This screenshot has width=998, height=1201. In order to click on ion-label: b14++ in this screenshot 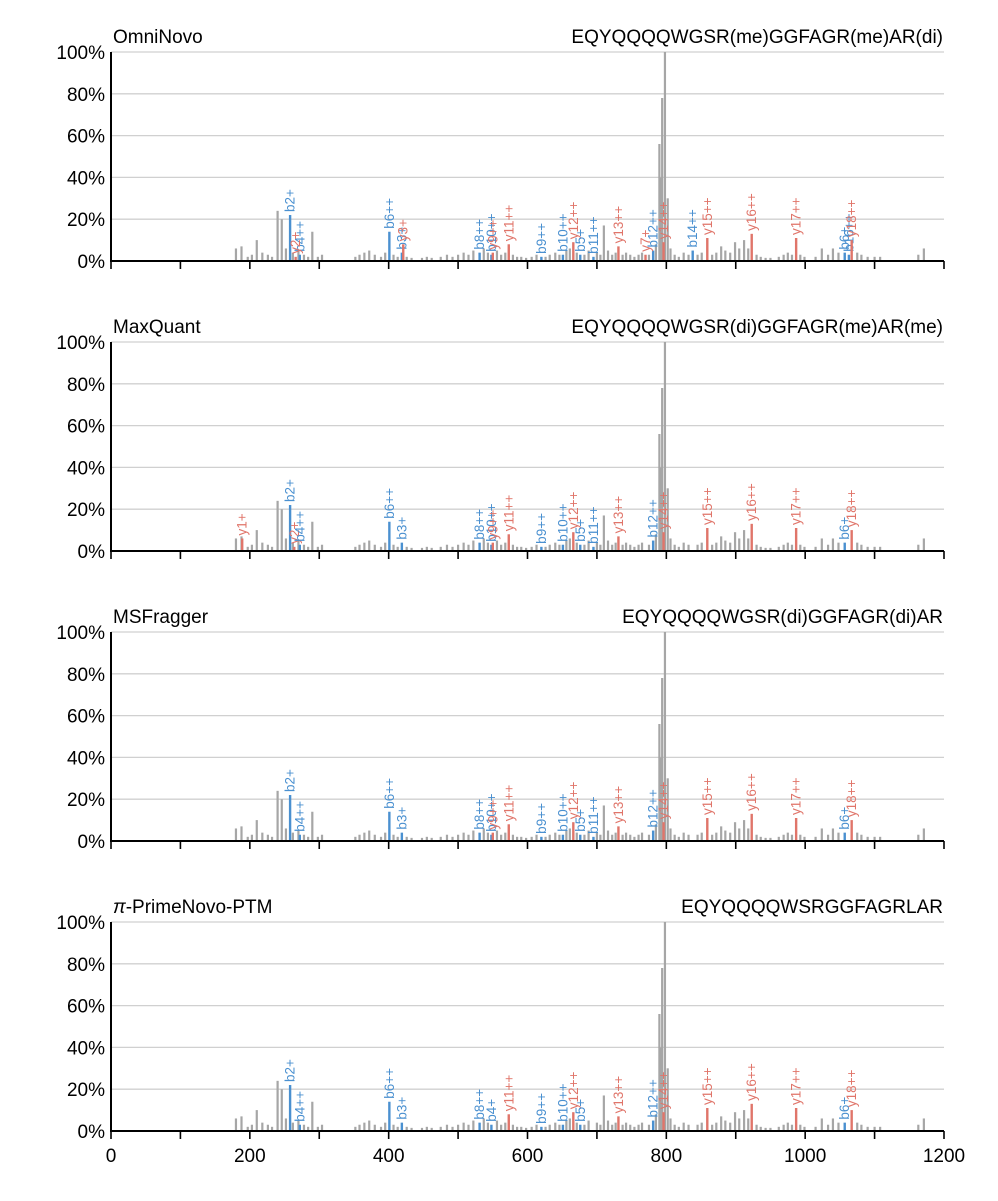, I will do `click(692, 228)`.